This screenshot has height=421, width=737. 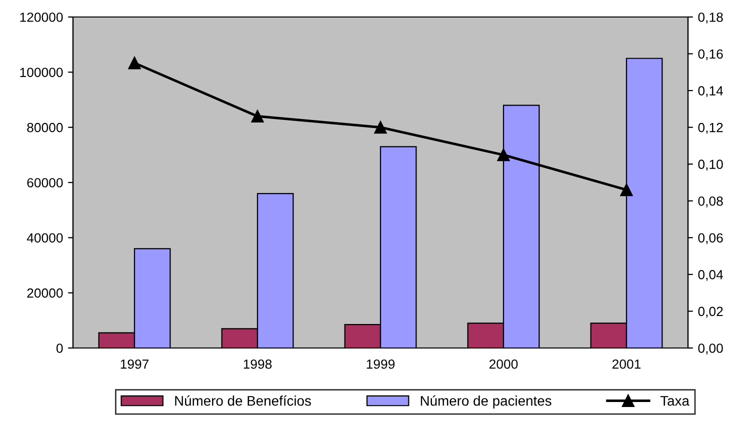 What do you see at coordinates (44, 238) in the screenshot?
I see `y-tick-label: 40000` at bounding box center [44, 238].